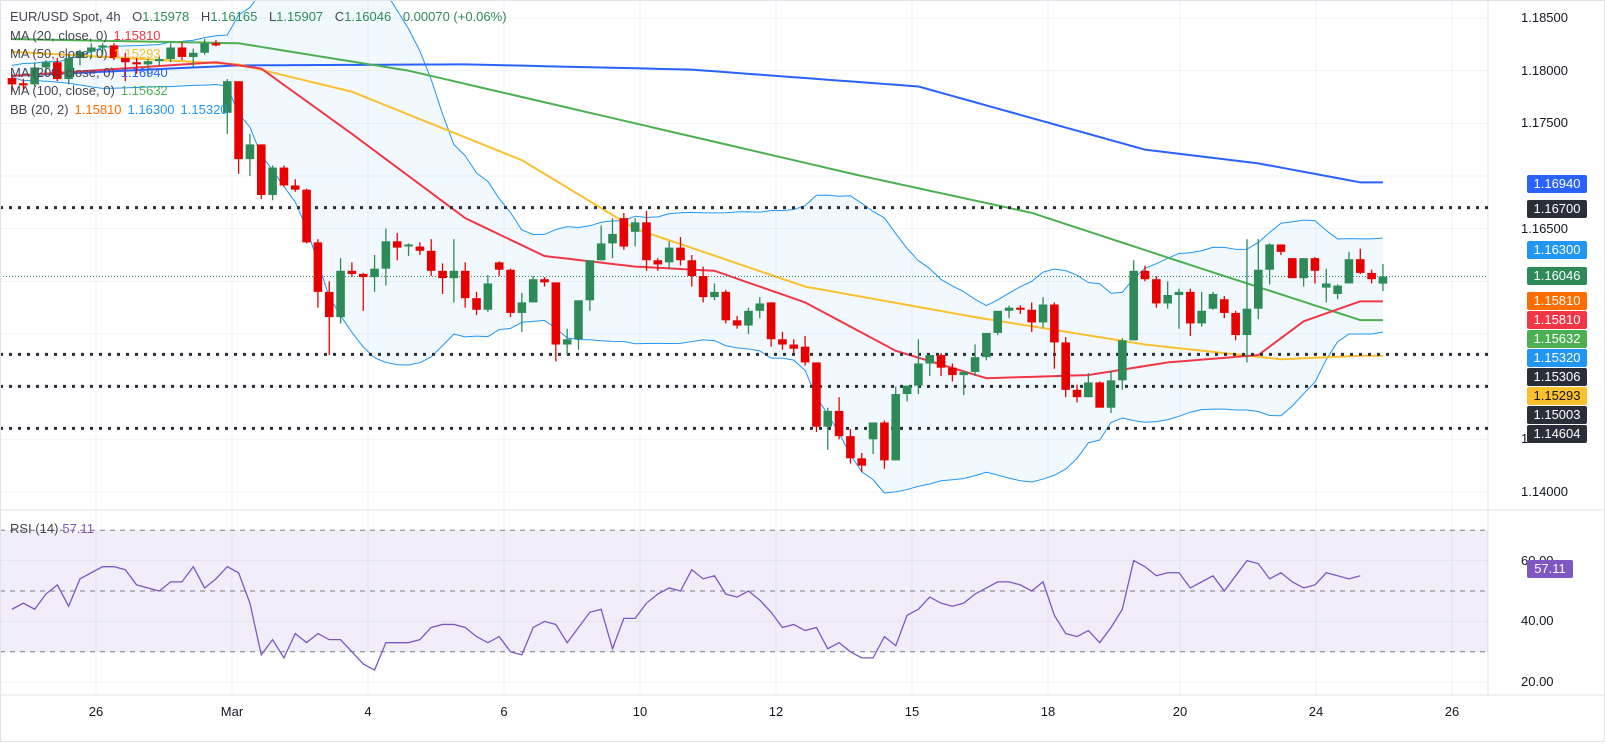 The width and height of the screenshot is (1605, 747). What do you see at coordinates (504, 711) in the screenshot?
I see `time-axis-label: 6` at bounding box center [504, 711].